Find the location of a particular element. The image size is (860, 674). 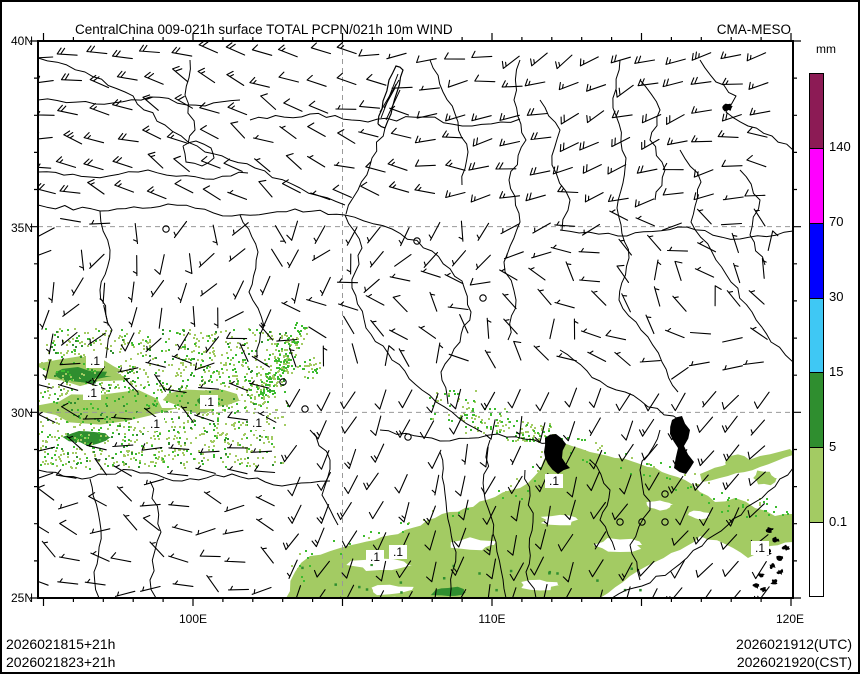

valid-time-cst: 2026021920(CST) is located at coordinates (794, 662).